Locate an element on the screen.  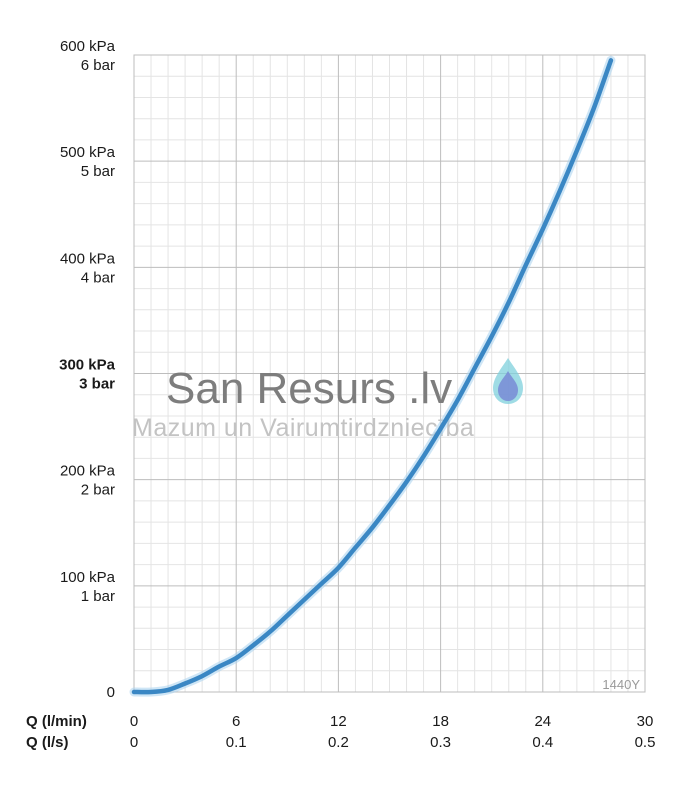
y-tick-label-bar: 6 bar is located at coordinates (98, 65).